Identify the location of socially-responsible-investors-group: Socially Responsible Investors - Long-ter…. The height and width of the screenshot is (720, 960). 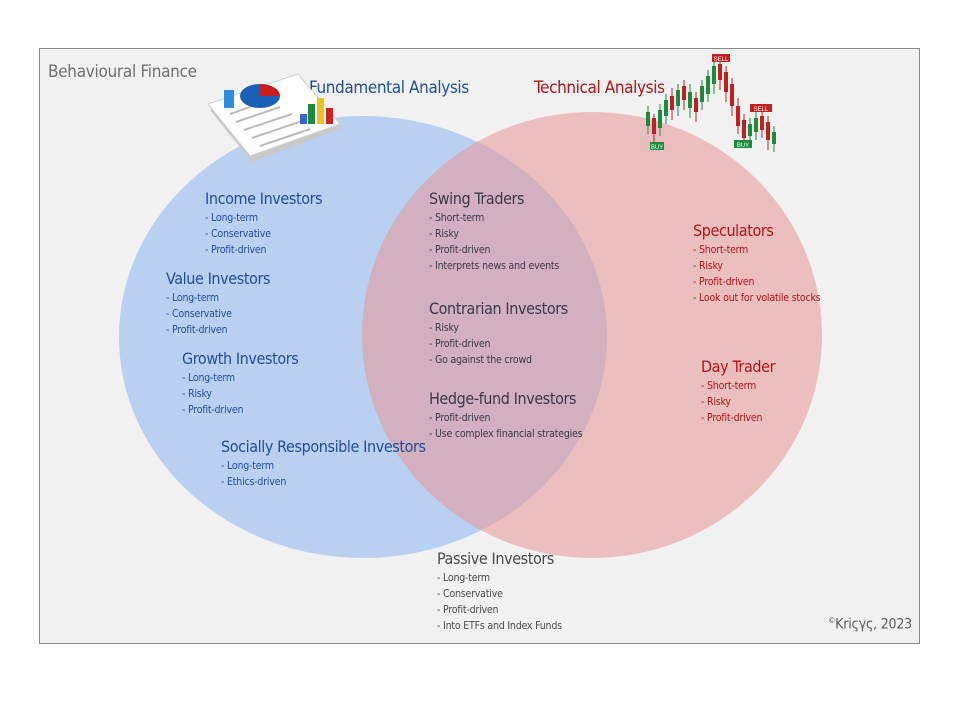
(323, 463).